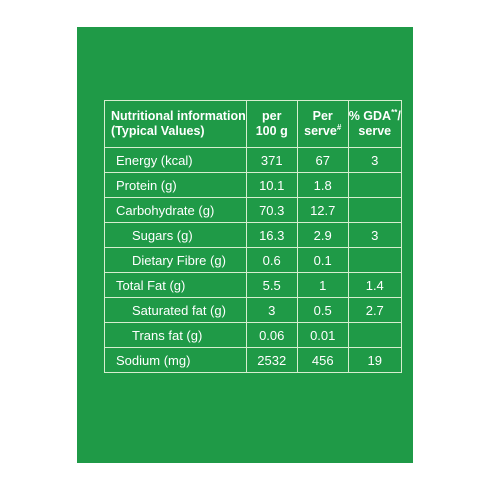 Image resolution: width=490 pixels, height=490 pixels. What do you see at coordinates (175, 185) in the screenshot?
I see `row-label: Protein (g)` at bounding box center [175, 185].